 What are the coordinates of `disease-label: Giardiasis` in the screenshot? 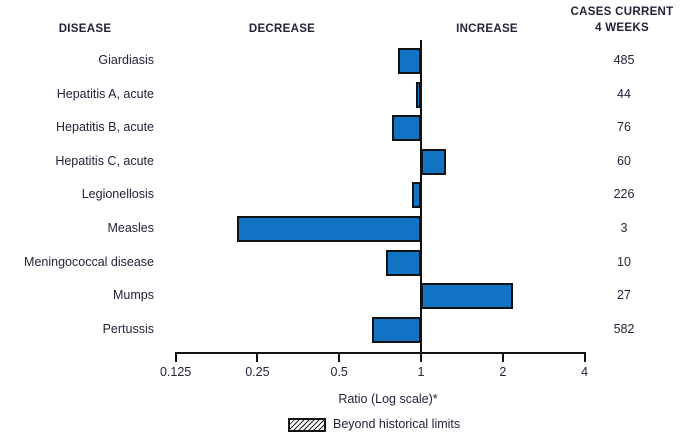 It's located at (126, 60).